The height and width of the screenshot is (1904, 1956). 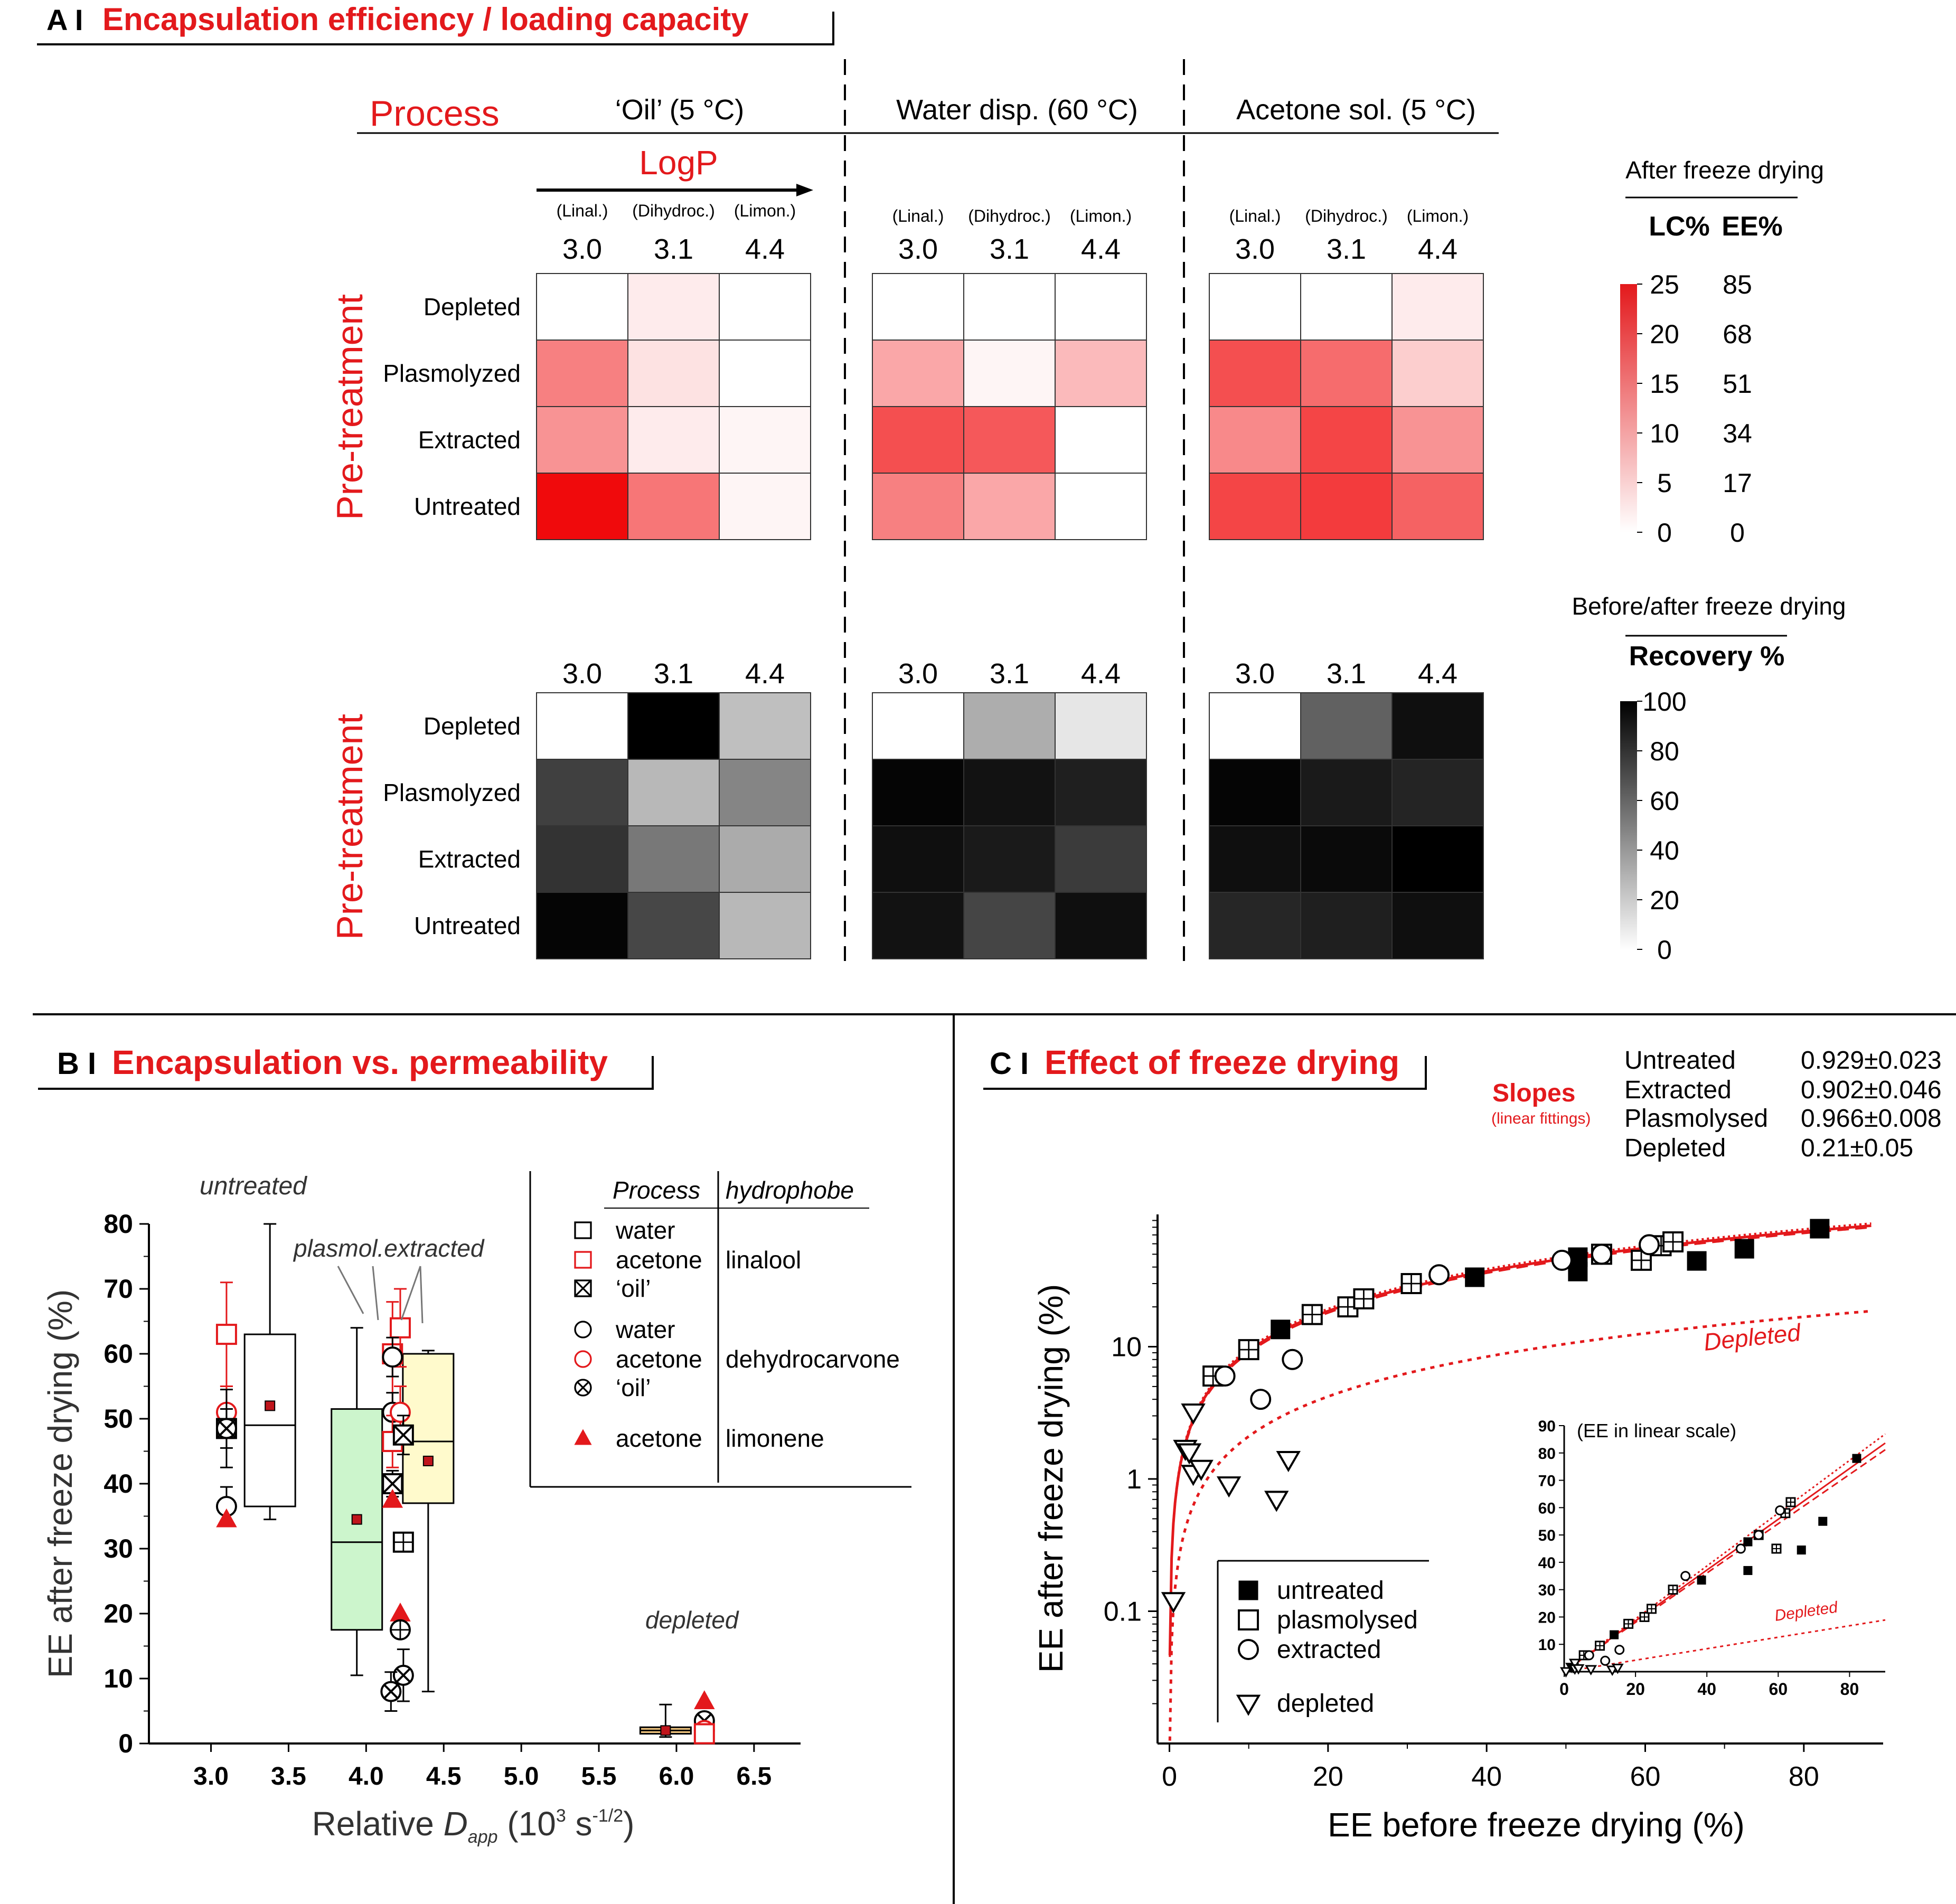 What do you see at coordinates (765, 210) in the screenshot?
I see `hydrophobe-abbrev: (Limon.)` at bounding box center [765, 210].